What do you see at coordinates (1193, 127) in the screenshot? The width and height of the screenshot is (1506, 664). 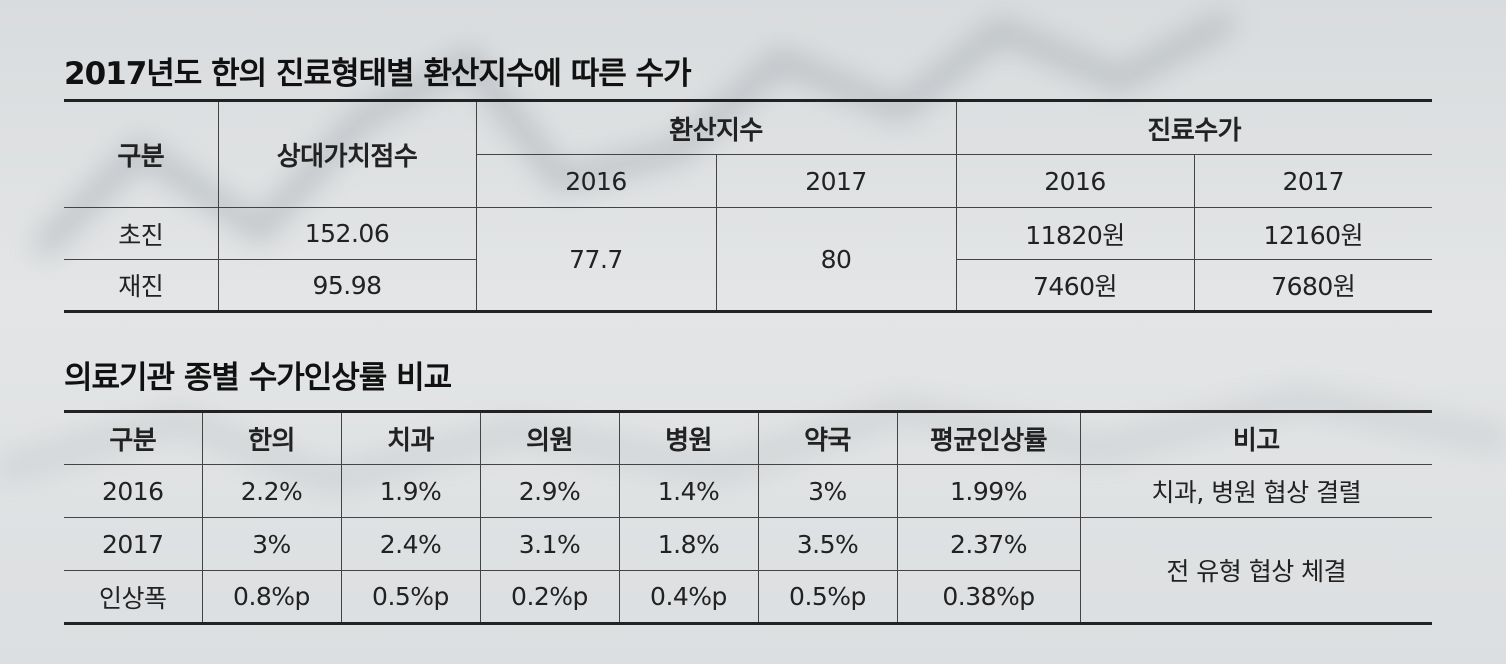 I see `header-fee: 진료수가` at bounding box center [1193, 127].